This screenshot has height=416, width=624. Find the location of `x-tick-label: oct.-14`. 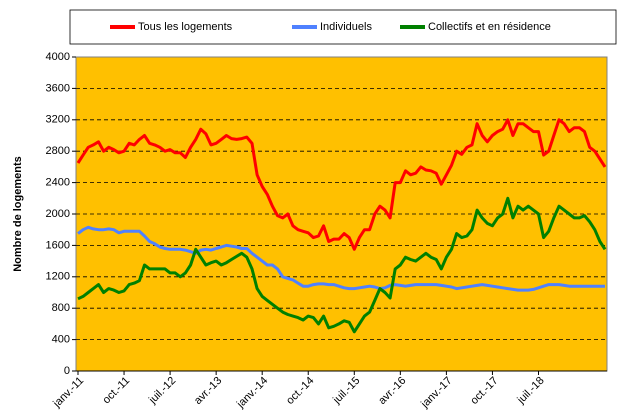

x-tick-label: oct.-14 is located at coordinates (300, 391).